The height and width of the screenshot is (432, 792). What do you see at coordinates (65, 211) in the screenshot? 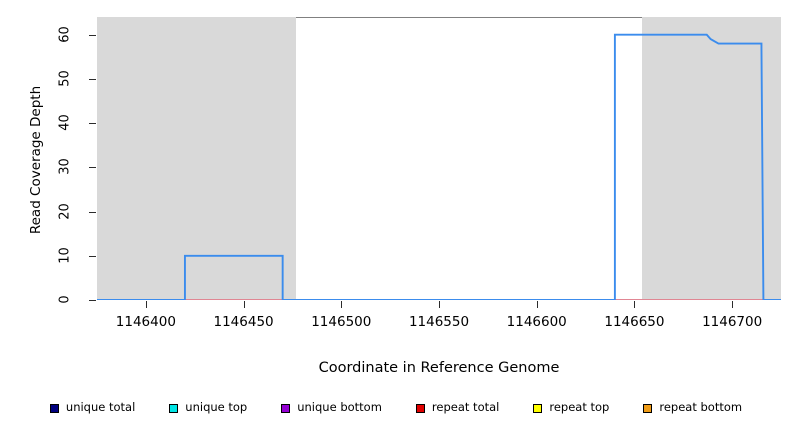
I see `y-tick-label: 20` at bounding box center [65, 211].